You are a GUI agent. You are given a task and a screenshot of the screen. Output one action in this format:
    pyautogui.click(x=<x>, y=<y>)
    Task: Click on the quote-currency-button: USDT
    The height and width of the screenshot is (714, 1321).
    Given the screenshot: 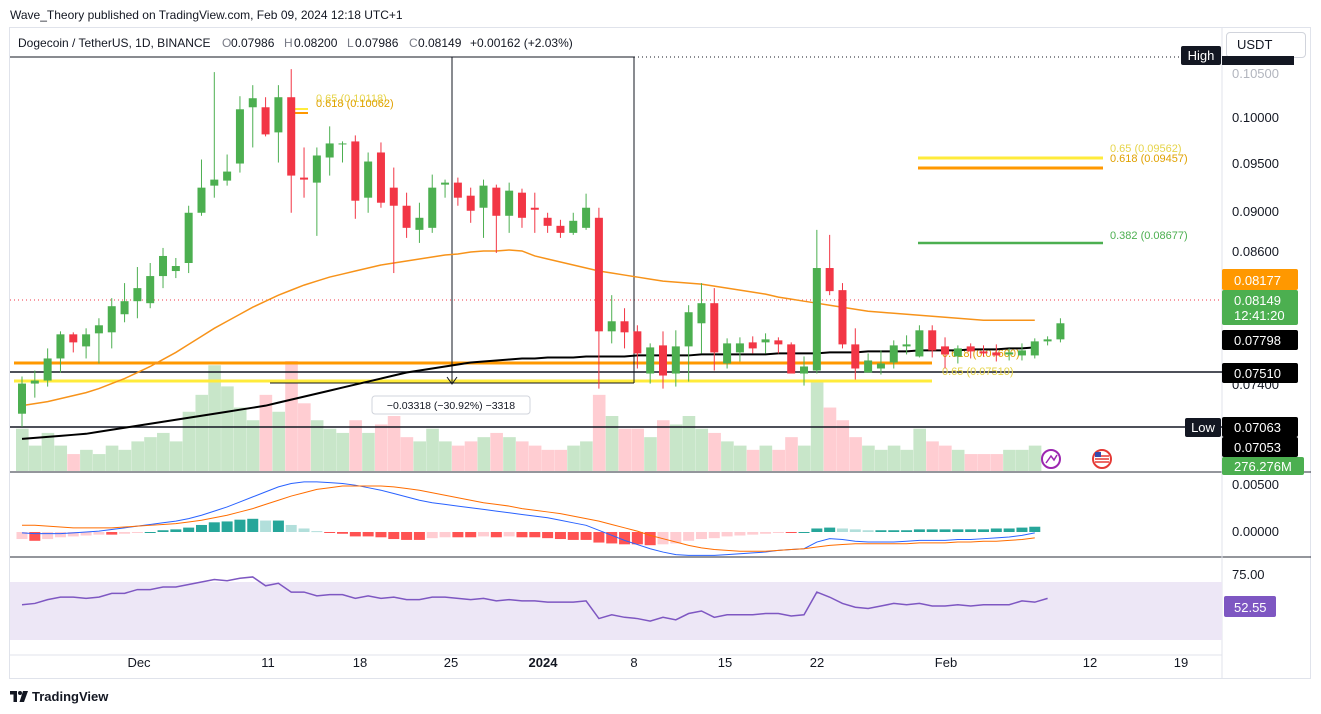 What is the action you would take?
    pyautogui.click(x=1266, y=45)
    